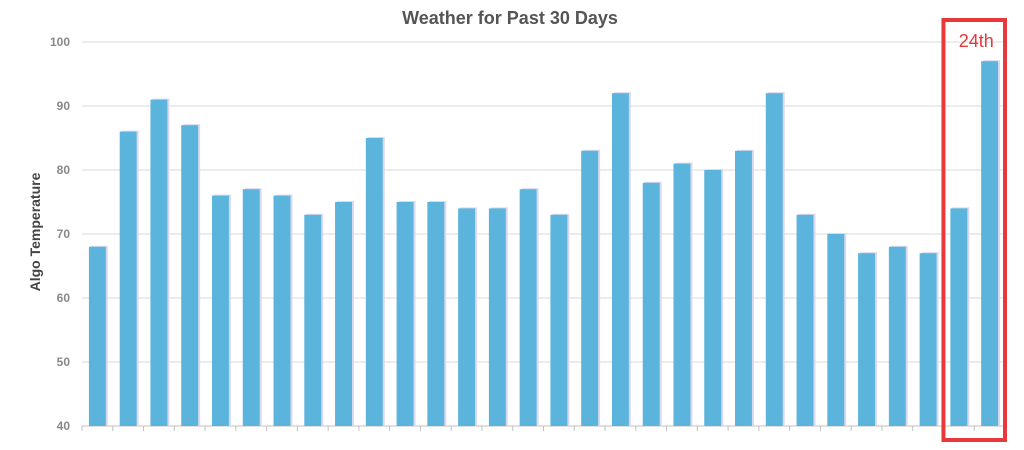 This screenshot has width=1024, height=450. I want to click on annotation-label: 24th, so click(976, 41).